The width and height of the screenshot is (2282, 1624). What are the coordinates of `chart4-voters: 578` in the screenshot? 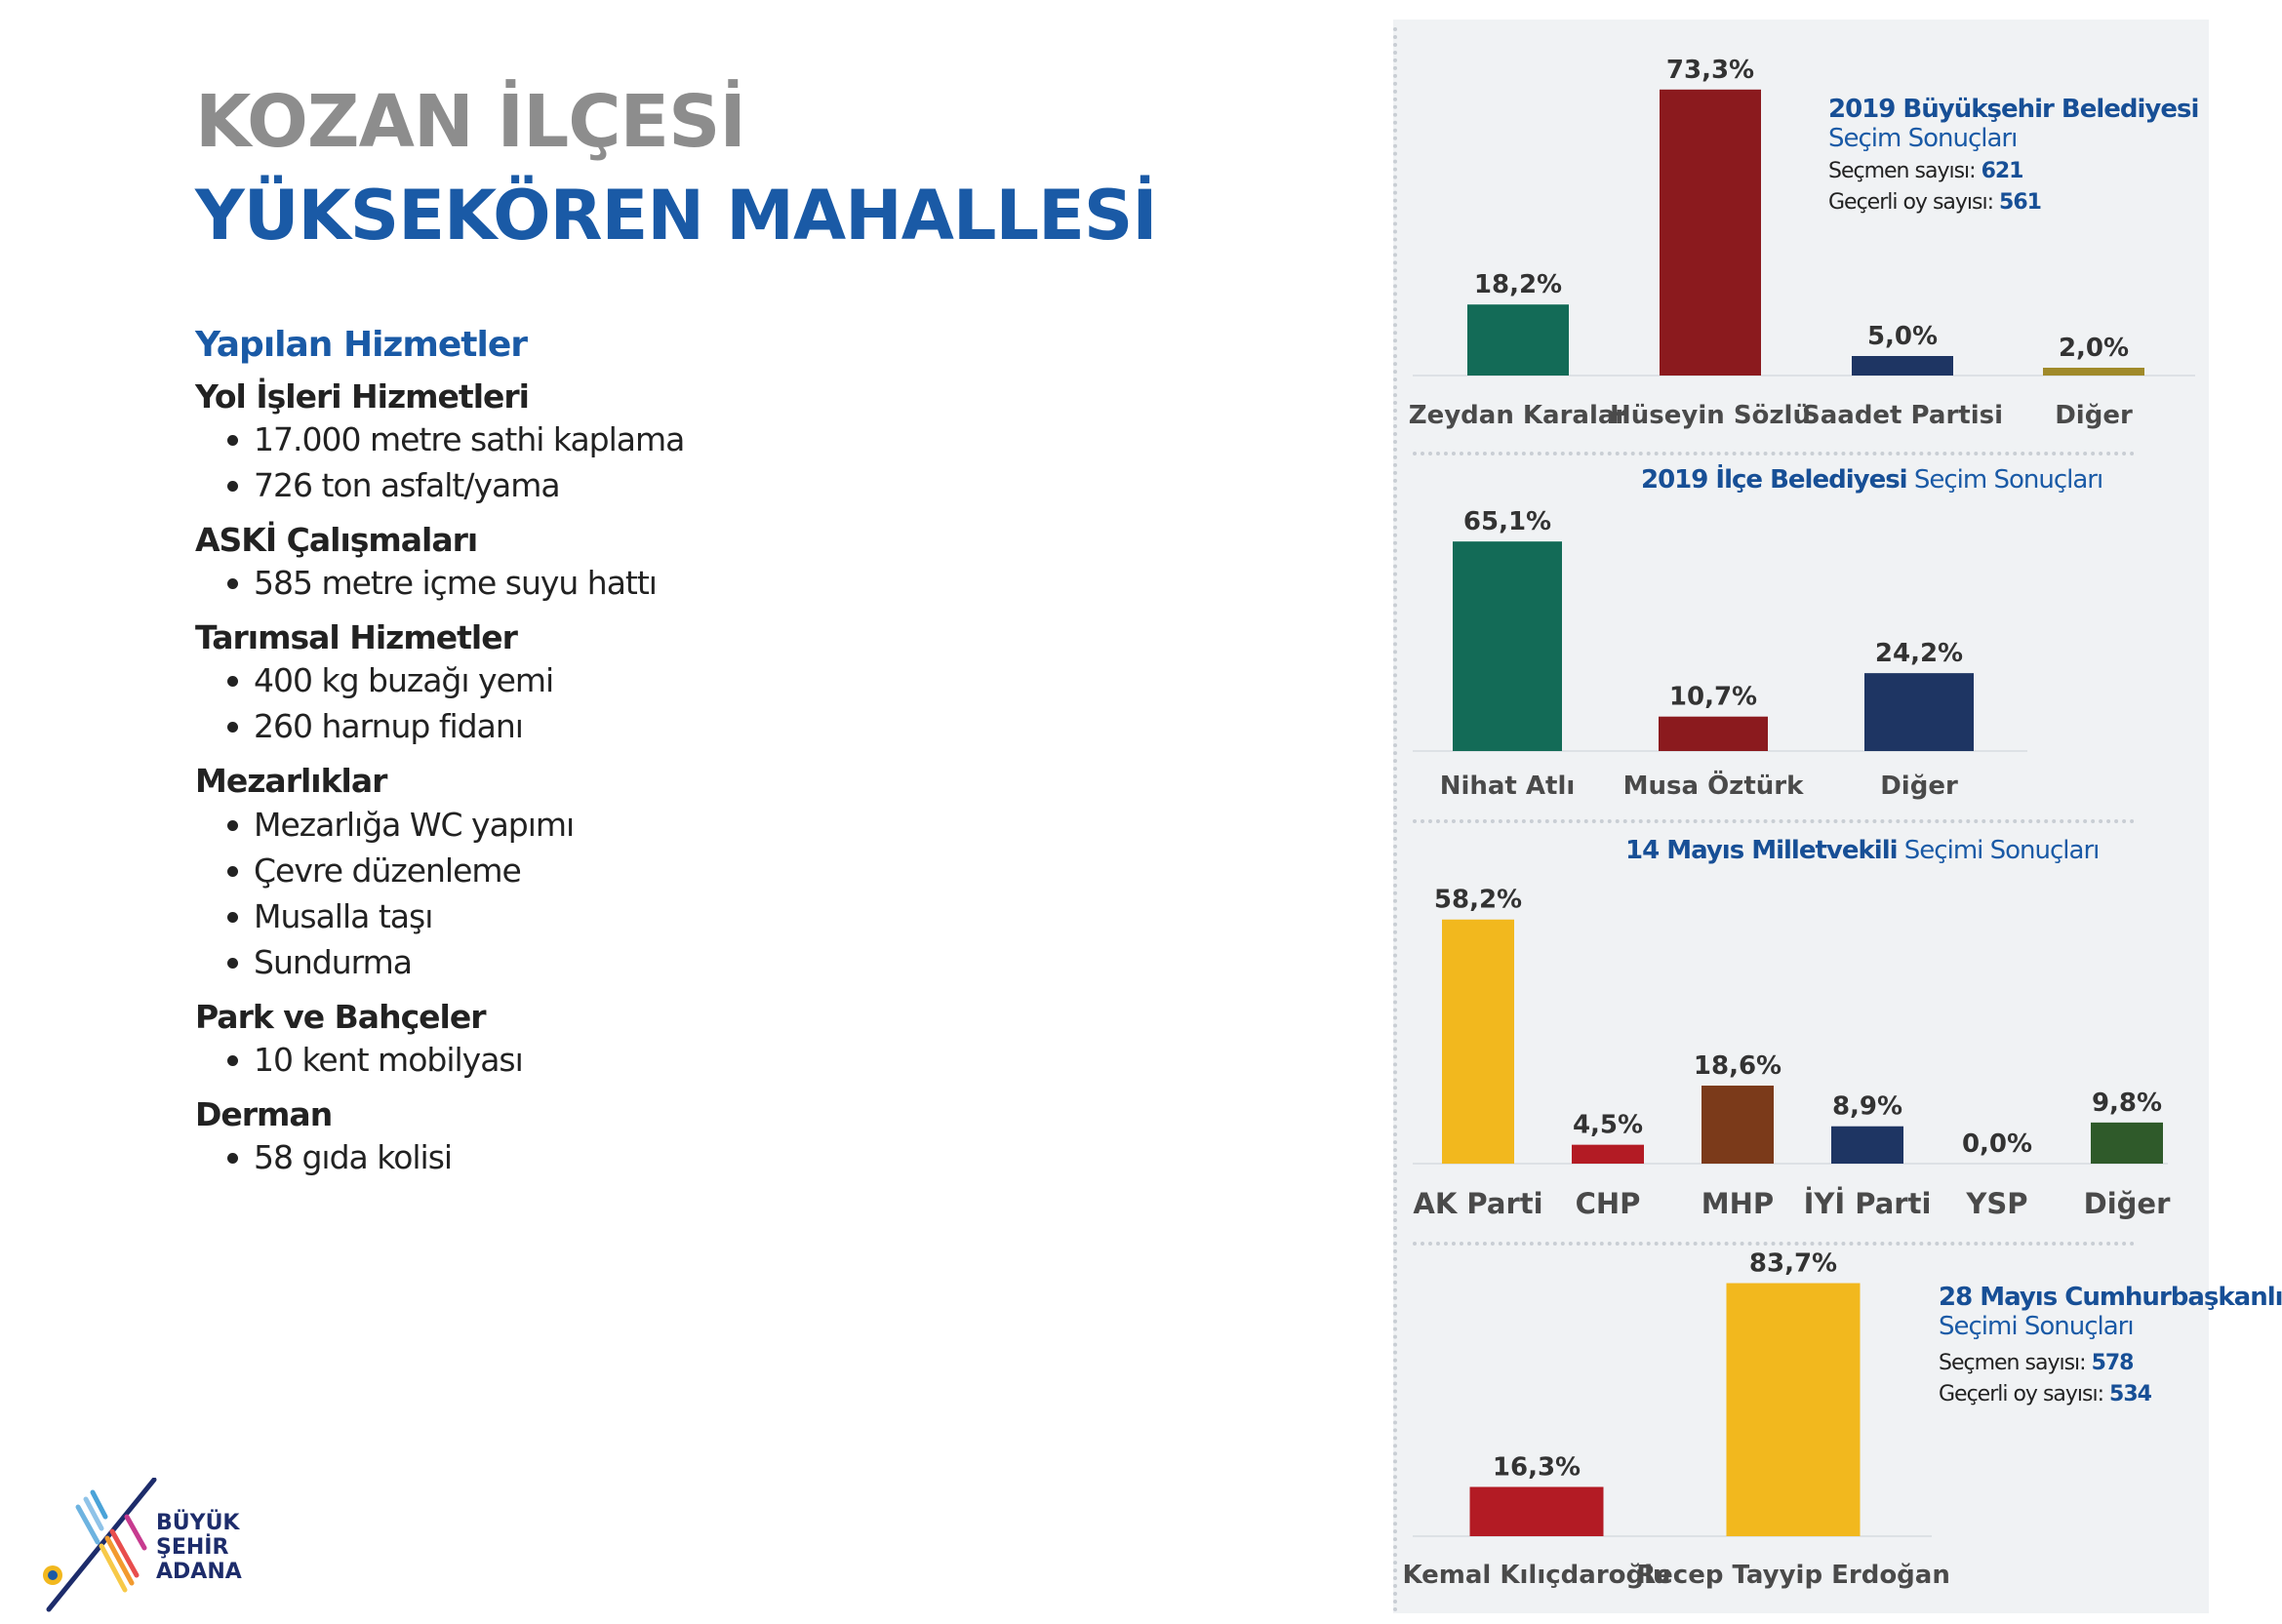 It's located at (2113, 1362).